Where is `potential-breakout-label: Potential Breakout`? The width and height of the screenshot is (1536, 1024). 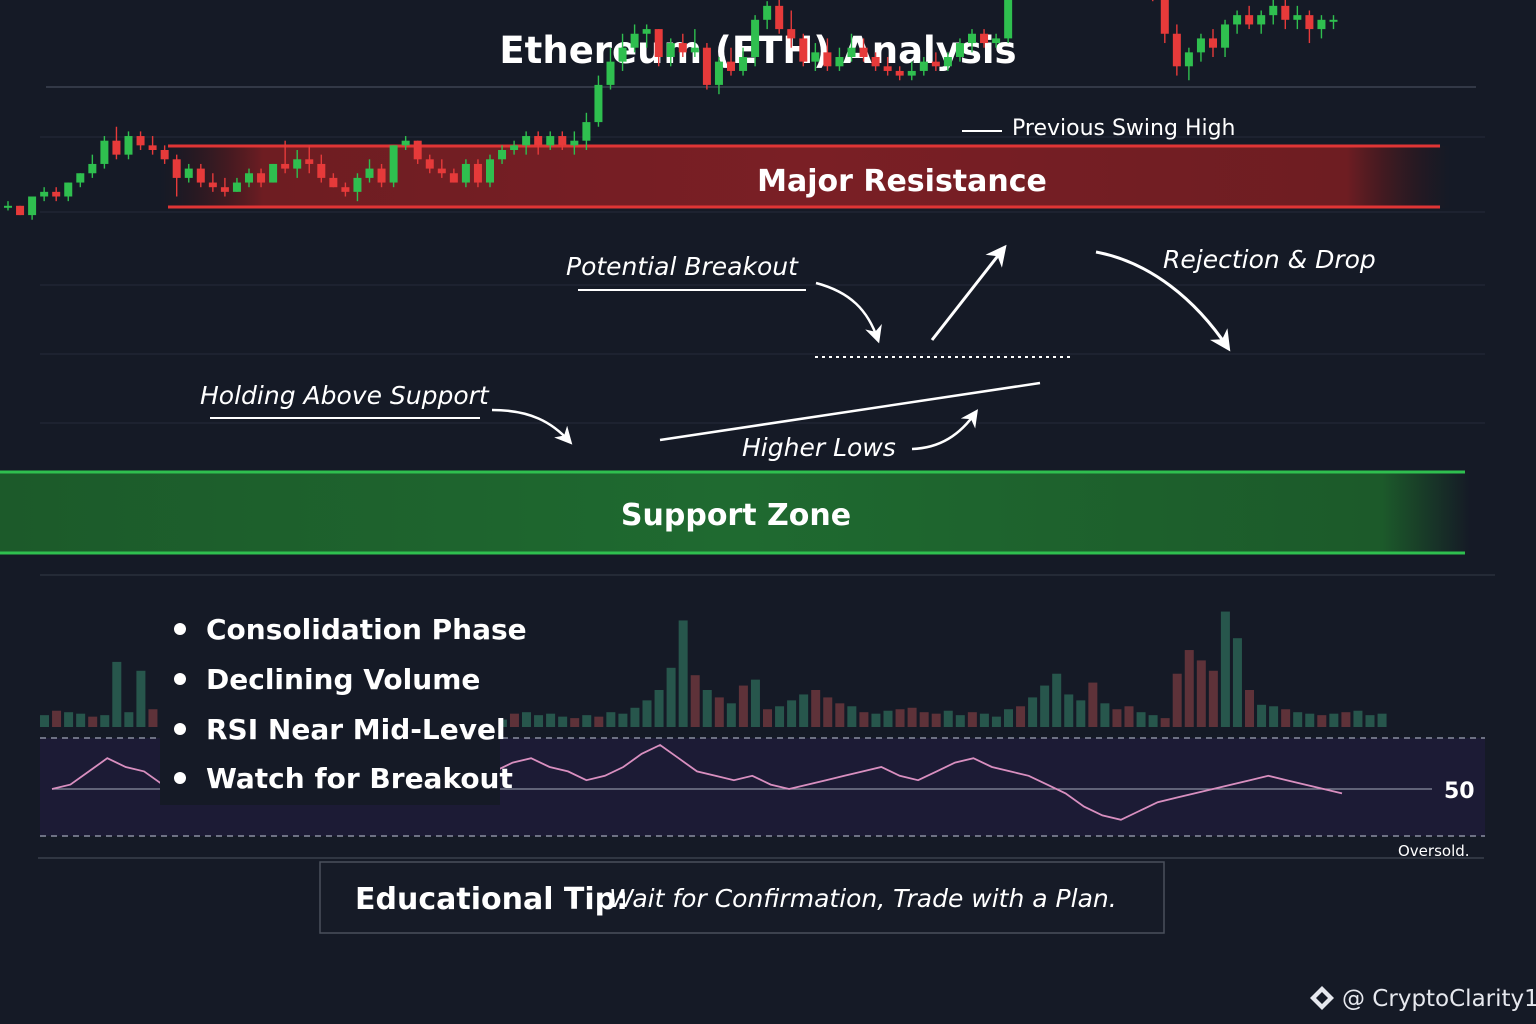 potential-breakout-label: Potential Breakout is located at coordinates (682, 266).